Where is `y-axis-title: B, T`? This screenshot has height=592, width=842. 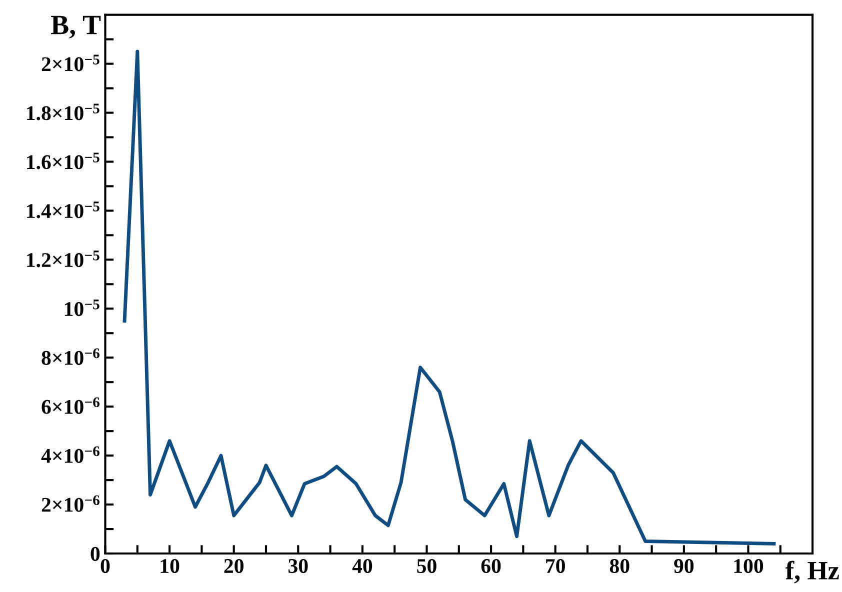 y-axis-title: B, T is located at coordinates (76, 27).